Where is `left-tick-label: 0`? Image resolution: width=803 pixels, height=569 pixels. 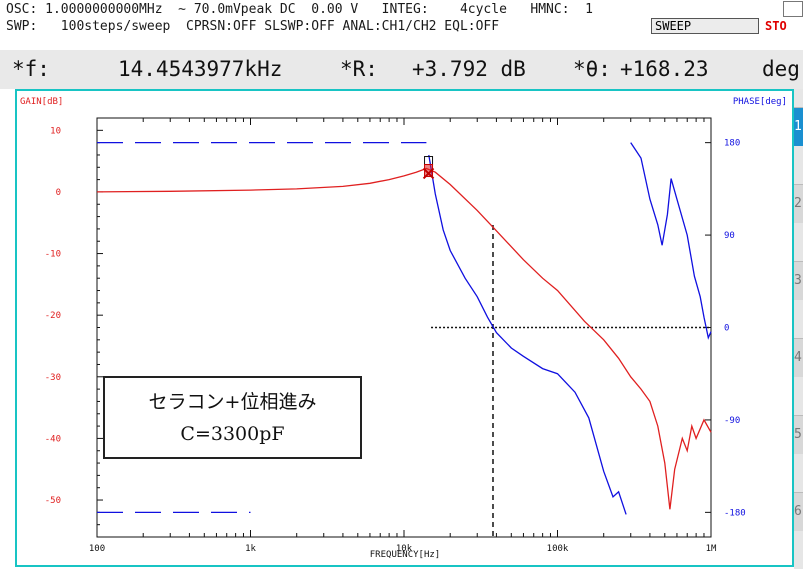
left-tick-label: 0 is located at coordinates (58, 193).